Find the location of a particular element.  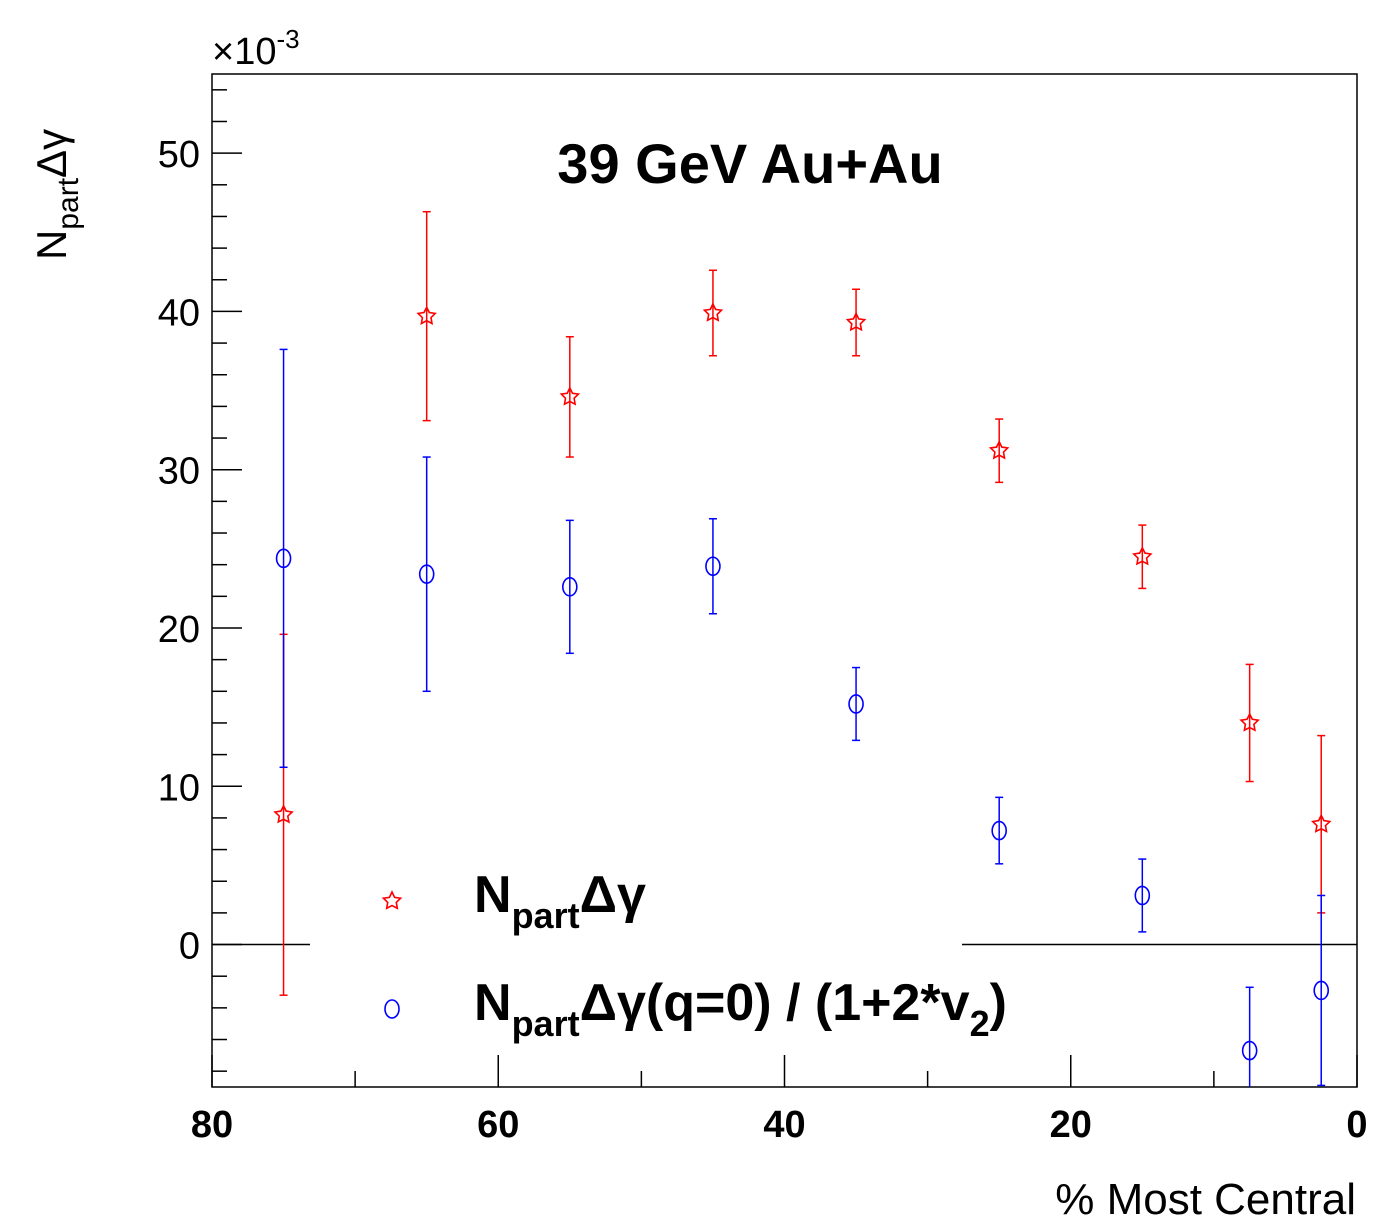

legend-2-close: ) is located at coordinates (998, 1003).